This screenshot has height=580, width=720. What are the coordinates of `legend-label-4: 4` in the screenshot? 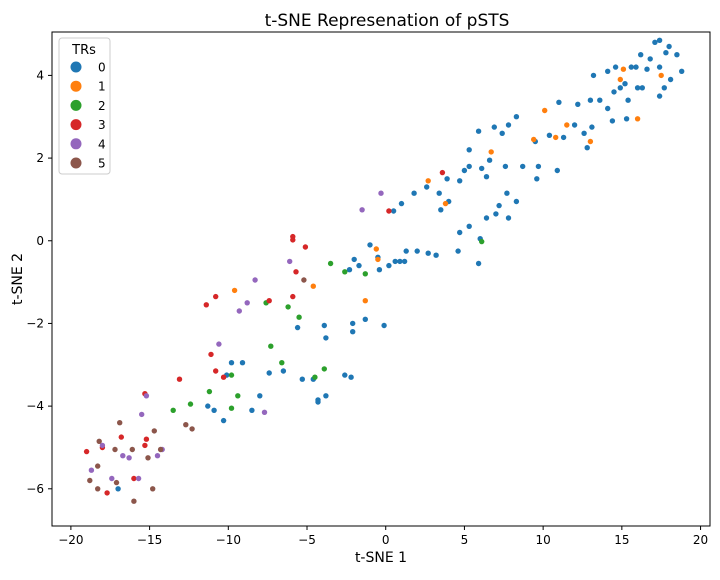 It's located at (102, 144).